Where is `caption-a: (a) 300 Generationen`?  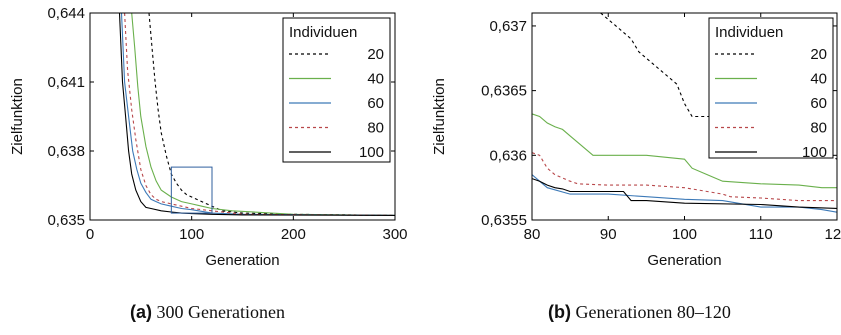
caption-a: (a) 300 Generationen is located at coordinates (207, 312).